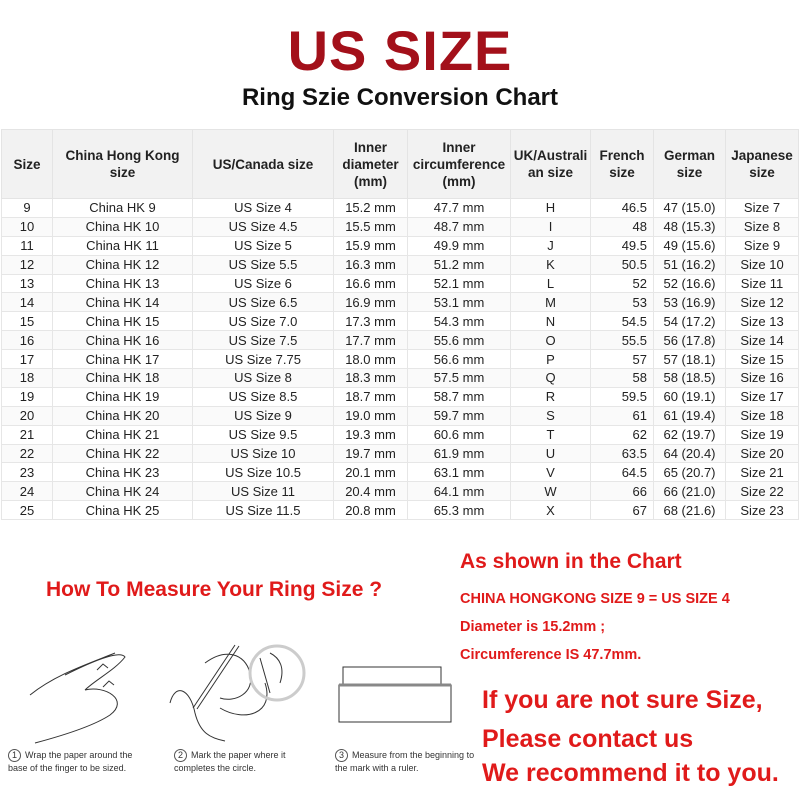  I want to click on table-cell: 60.6 mm, so click(459, 434).